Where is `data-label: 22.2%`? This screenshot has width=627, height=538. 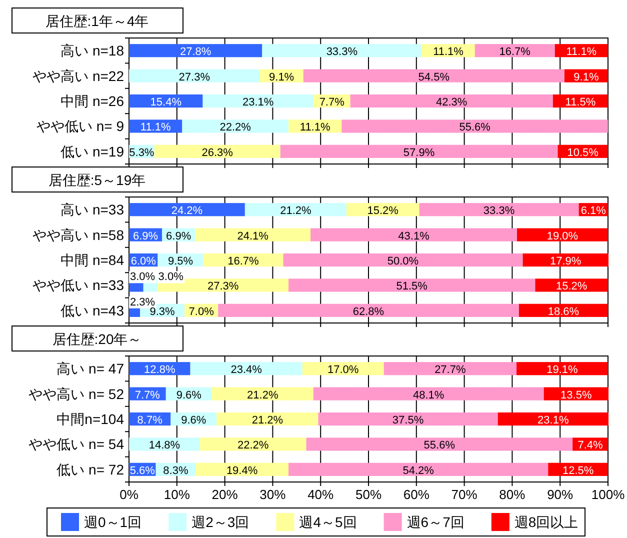 data-label: 22.2% is located at coordinates (236, 128).